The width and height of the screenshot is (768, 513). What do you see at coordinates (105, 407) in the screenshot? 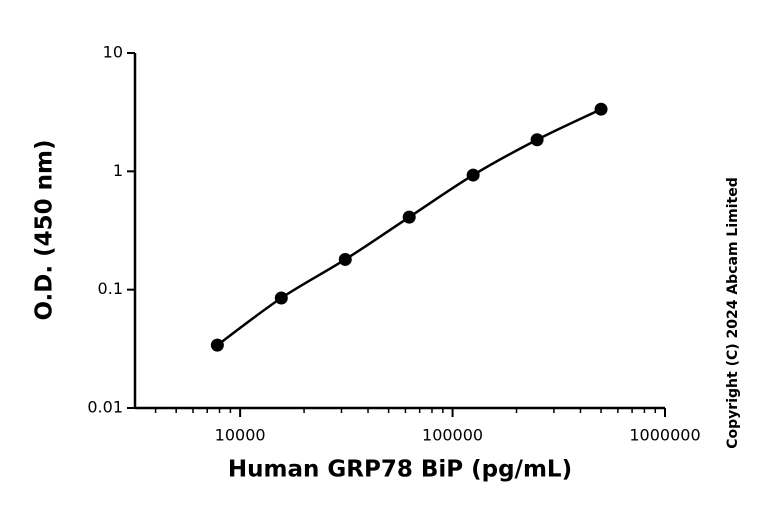
I see `y-tick-label: 0.01` at bounding box center [105, 407].